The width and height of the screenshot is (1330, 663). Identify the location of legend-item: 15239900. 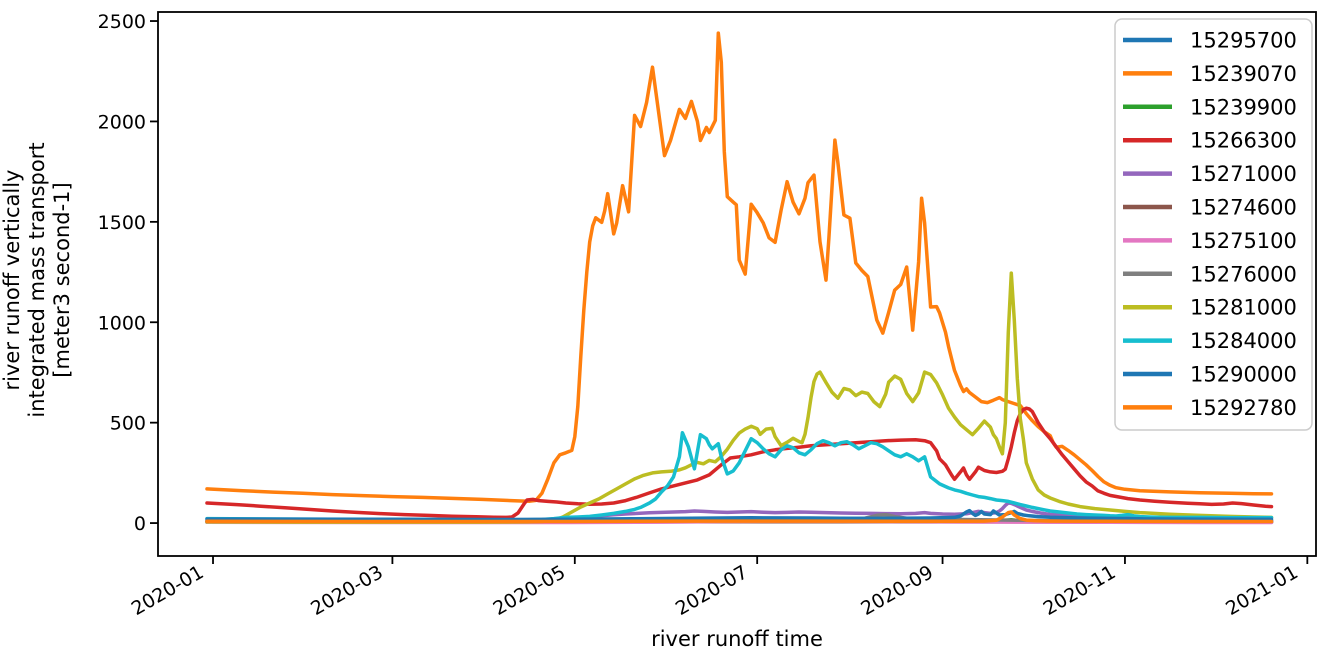
(1210, 107).